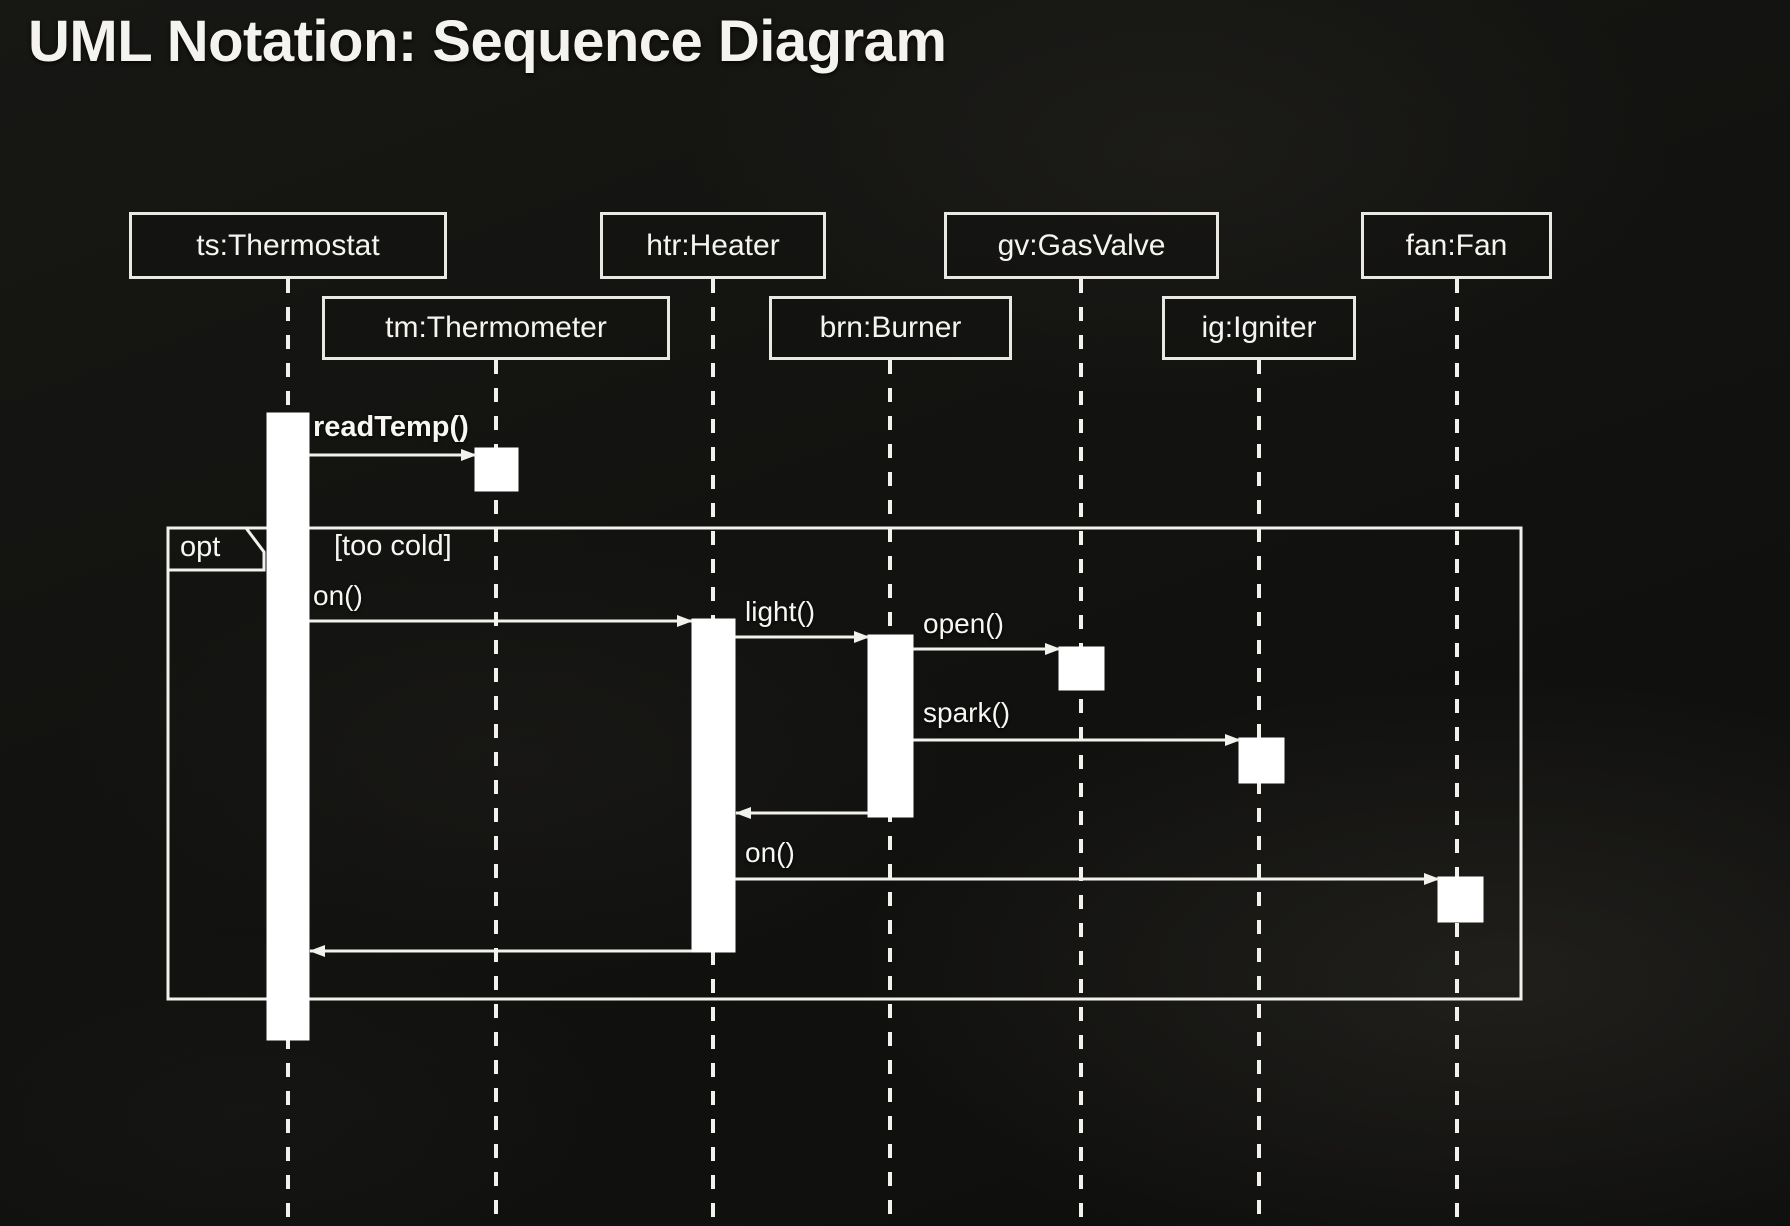 The image size is (1790, 1226). What do you see at coordinates (391, 427) in the screenshot?
I see `message-label-readTemp-0: readTemp()` at bounding box center [391, 427].